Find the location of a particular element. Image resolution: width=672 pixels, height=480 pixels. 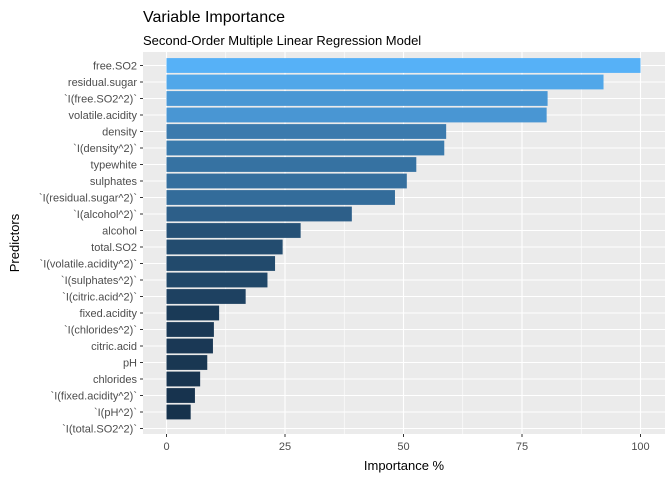

chart-title: Variable Importance is located at coordinates (214, 17).